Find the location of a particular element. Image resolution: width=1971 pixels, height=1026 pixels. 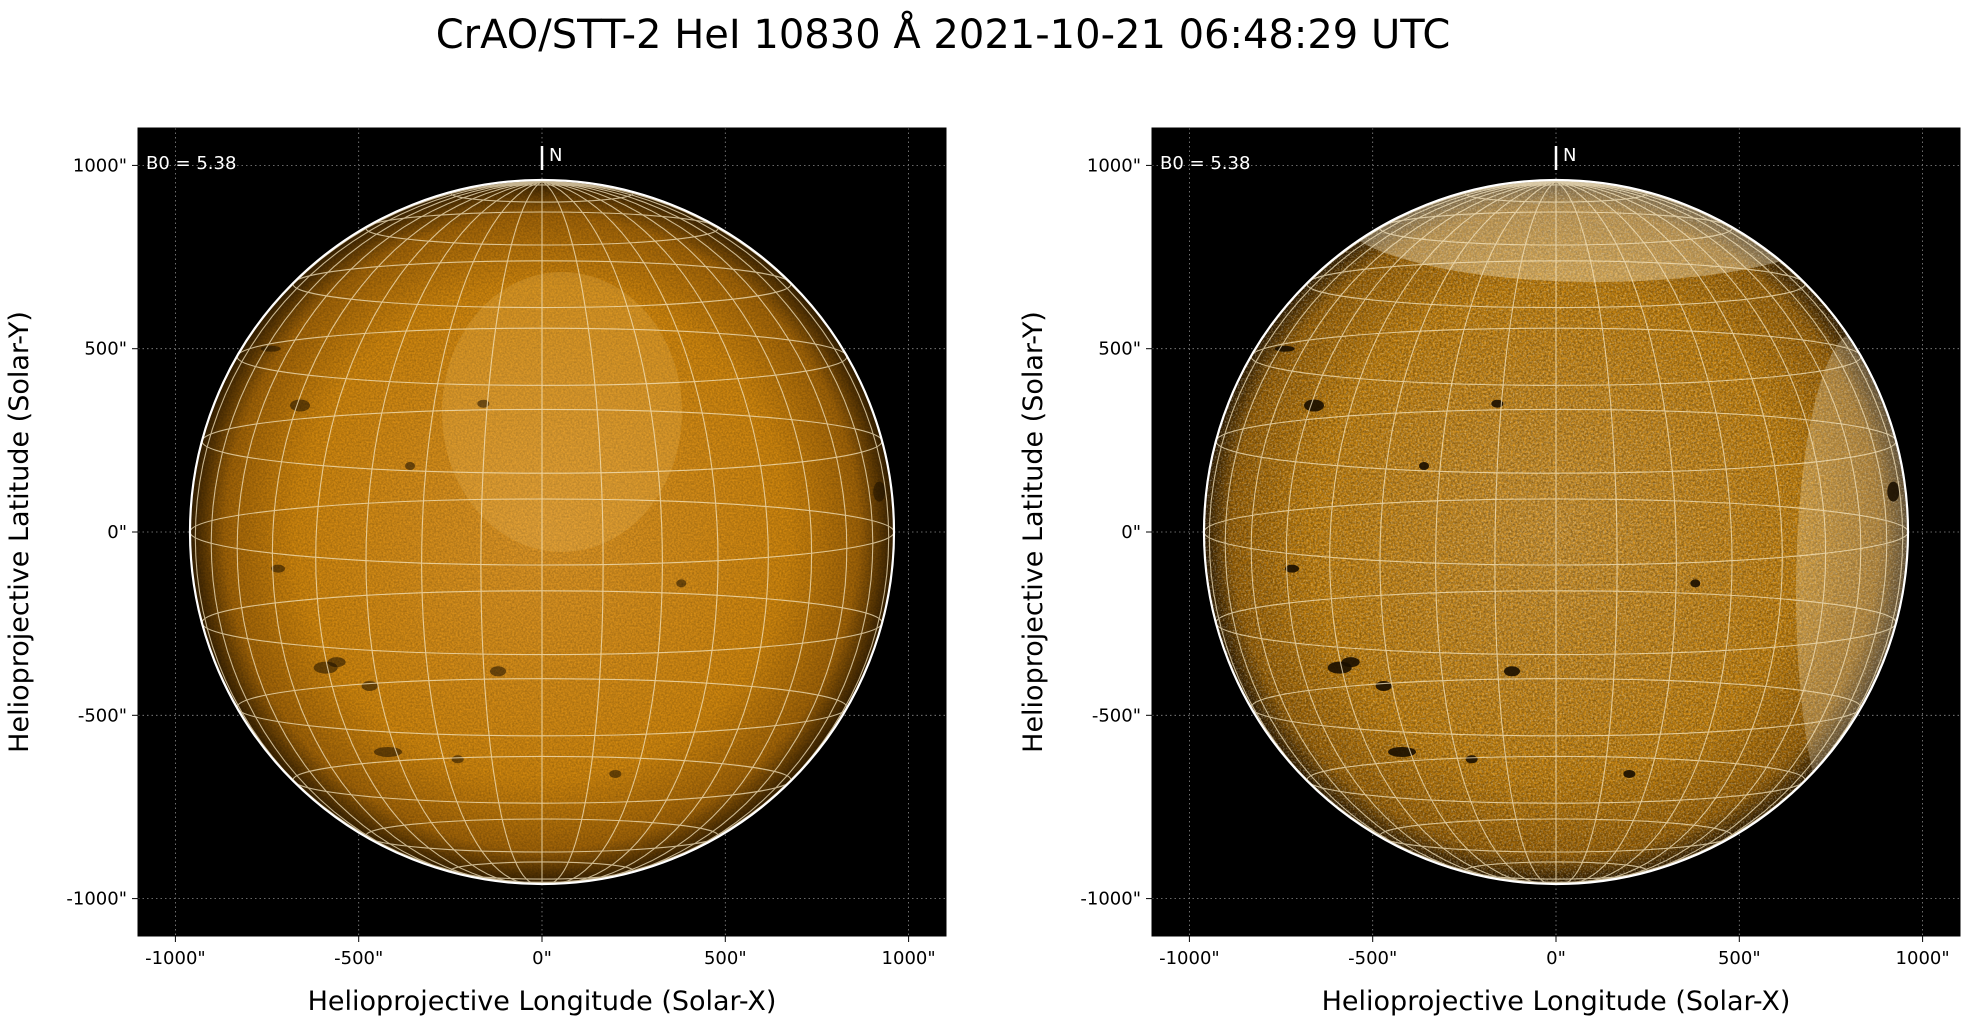

central-bright-zone is located at coordinates (562, 412).